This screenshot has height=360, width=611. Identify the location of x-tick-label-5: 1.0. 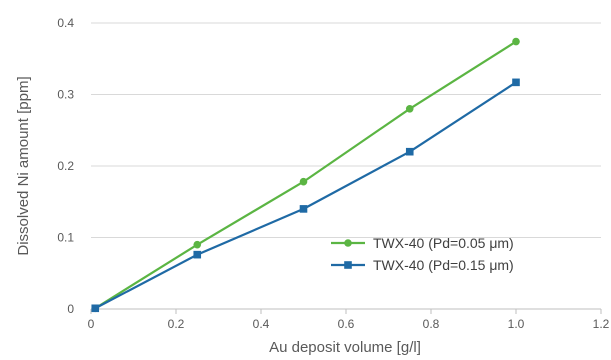
(516, 324).